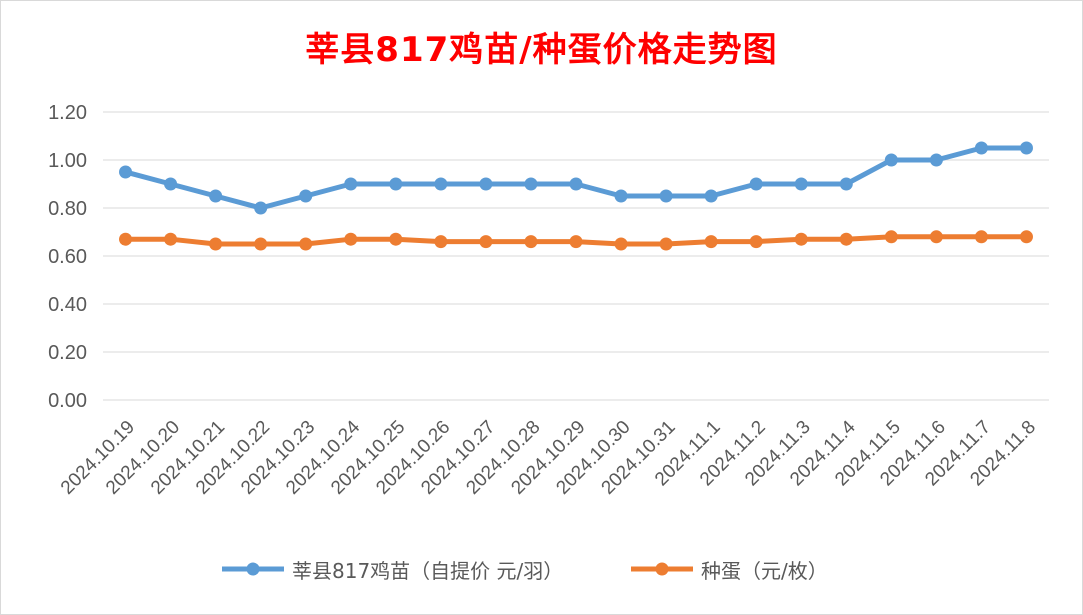 The height and width of the screenshot is (615, 1083). What do you see at coordinates (428, 570) in the screenshot?
I see `legend-label-chick: 莘县817鸡苗（自提价 元/羽）` at bounding box center [428, 570].